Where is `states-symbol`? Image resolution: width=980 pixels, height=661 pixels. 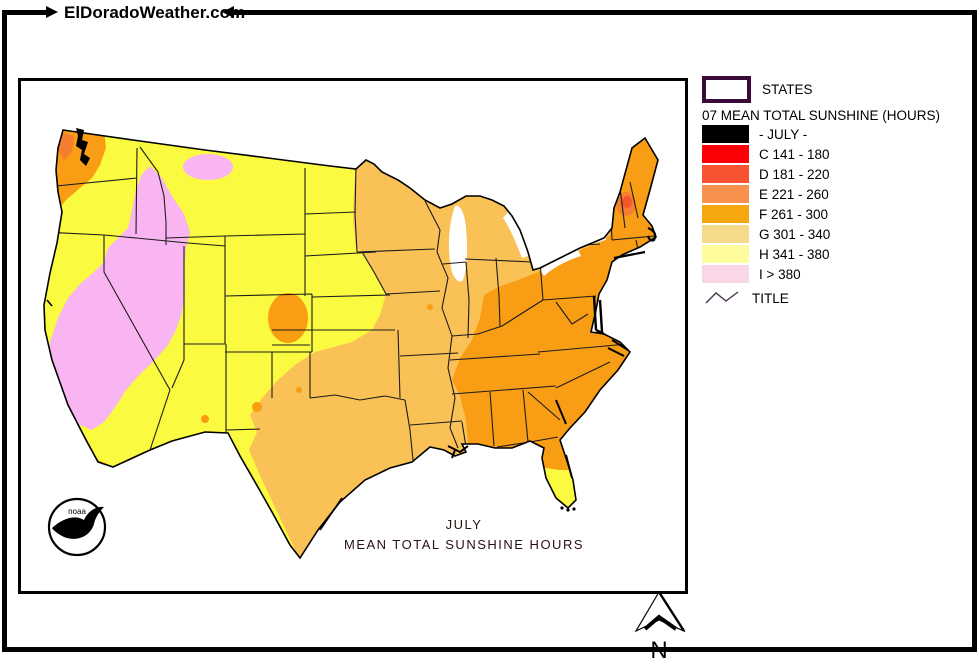
states-symbol is located at coordinates (726, 89).